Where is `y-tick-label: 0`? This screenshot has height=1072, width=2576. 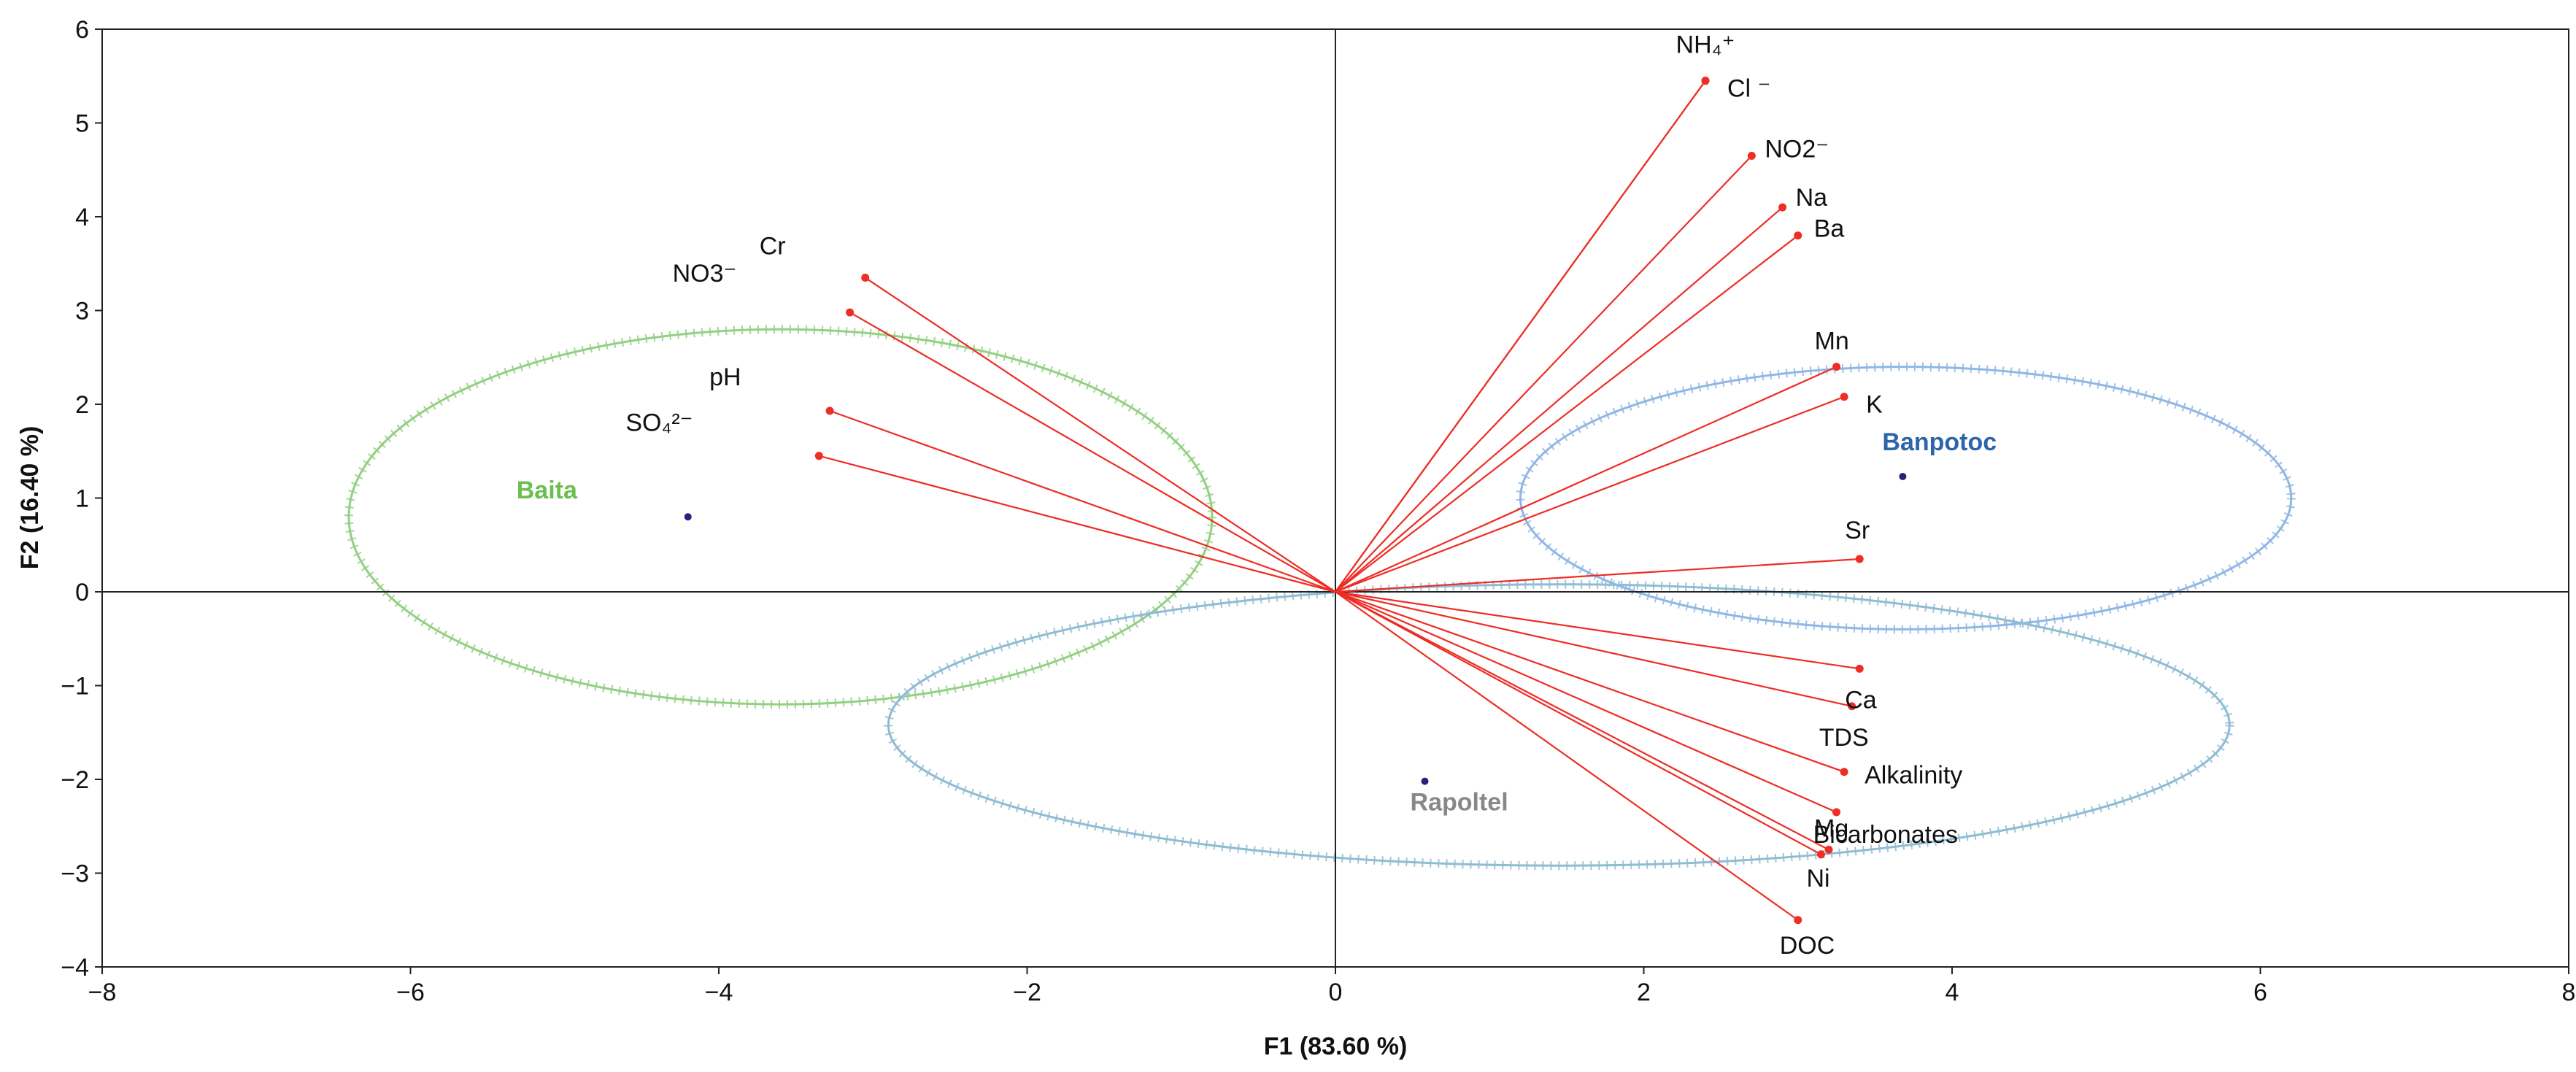 y-tick-label: 0 is located at coordinates (82, 592).